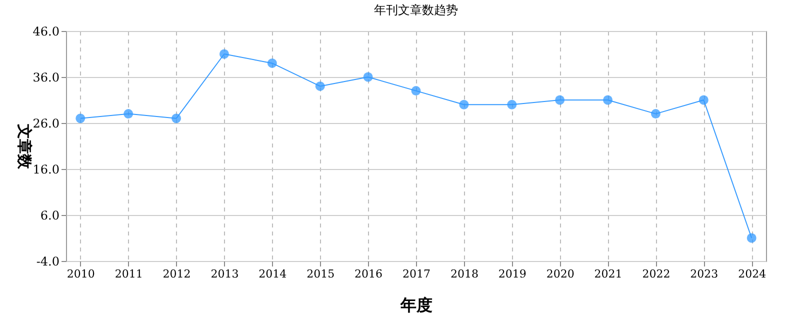 This screenshot has height=330, width=790. I want to click on x-tick-label: 2017, so click(416, 274).